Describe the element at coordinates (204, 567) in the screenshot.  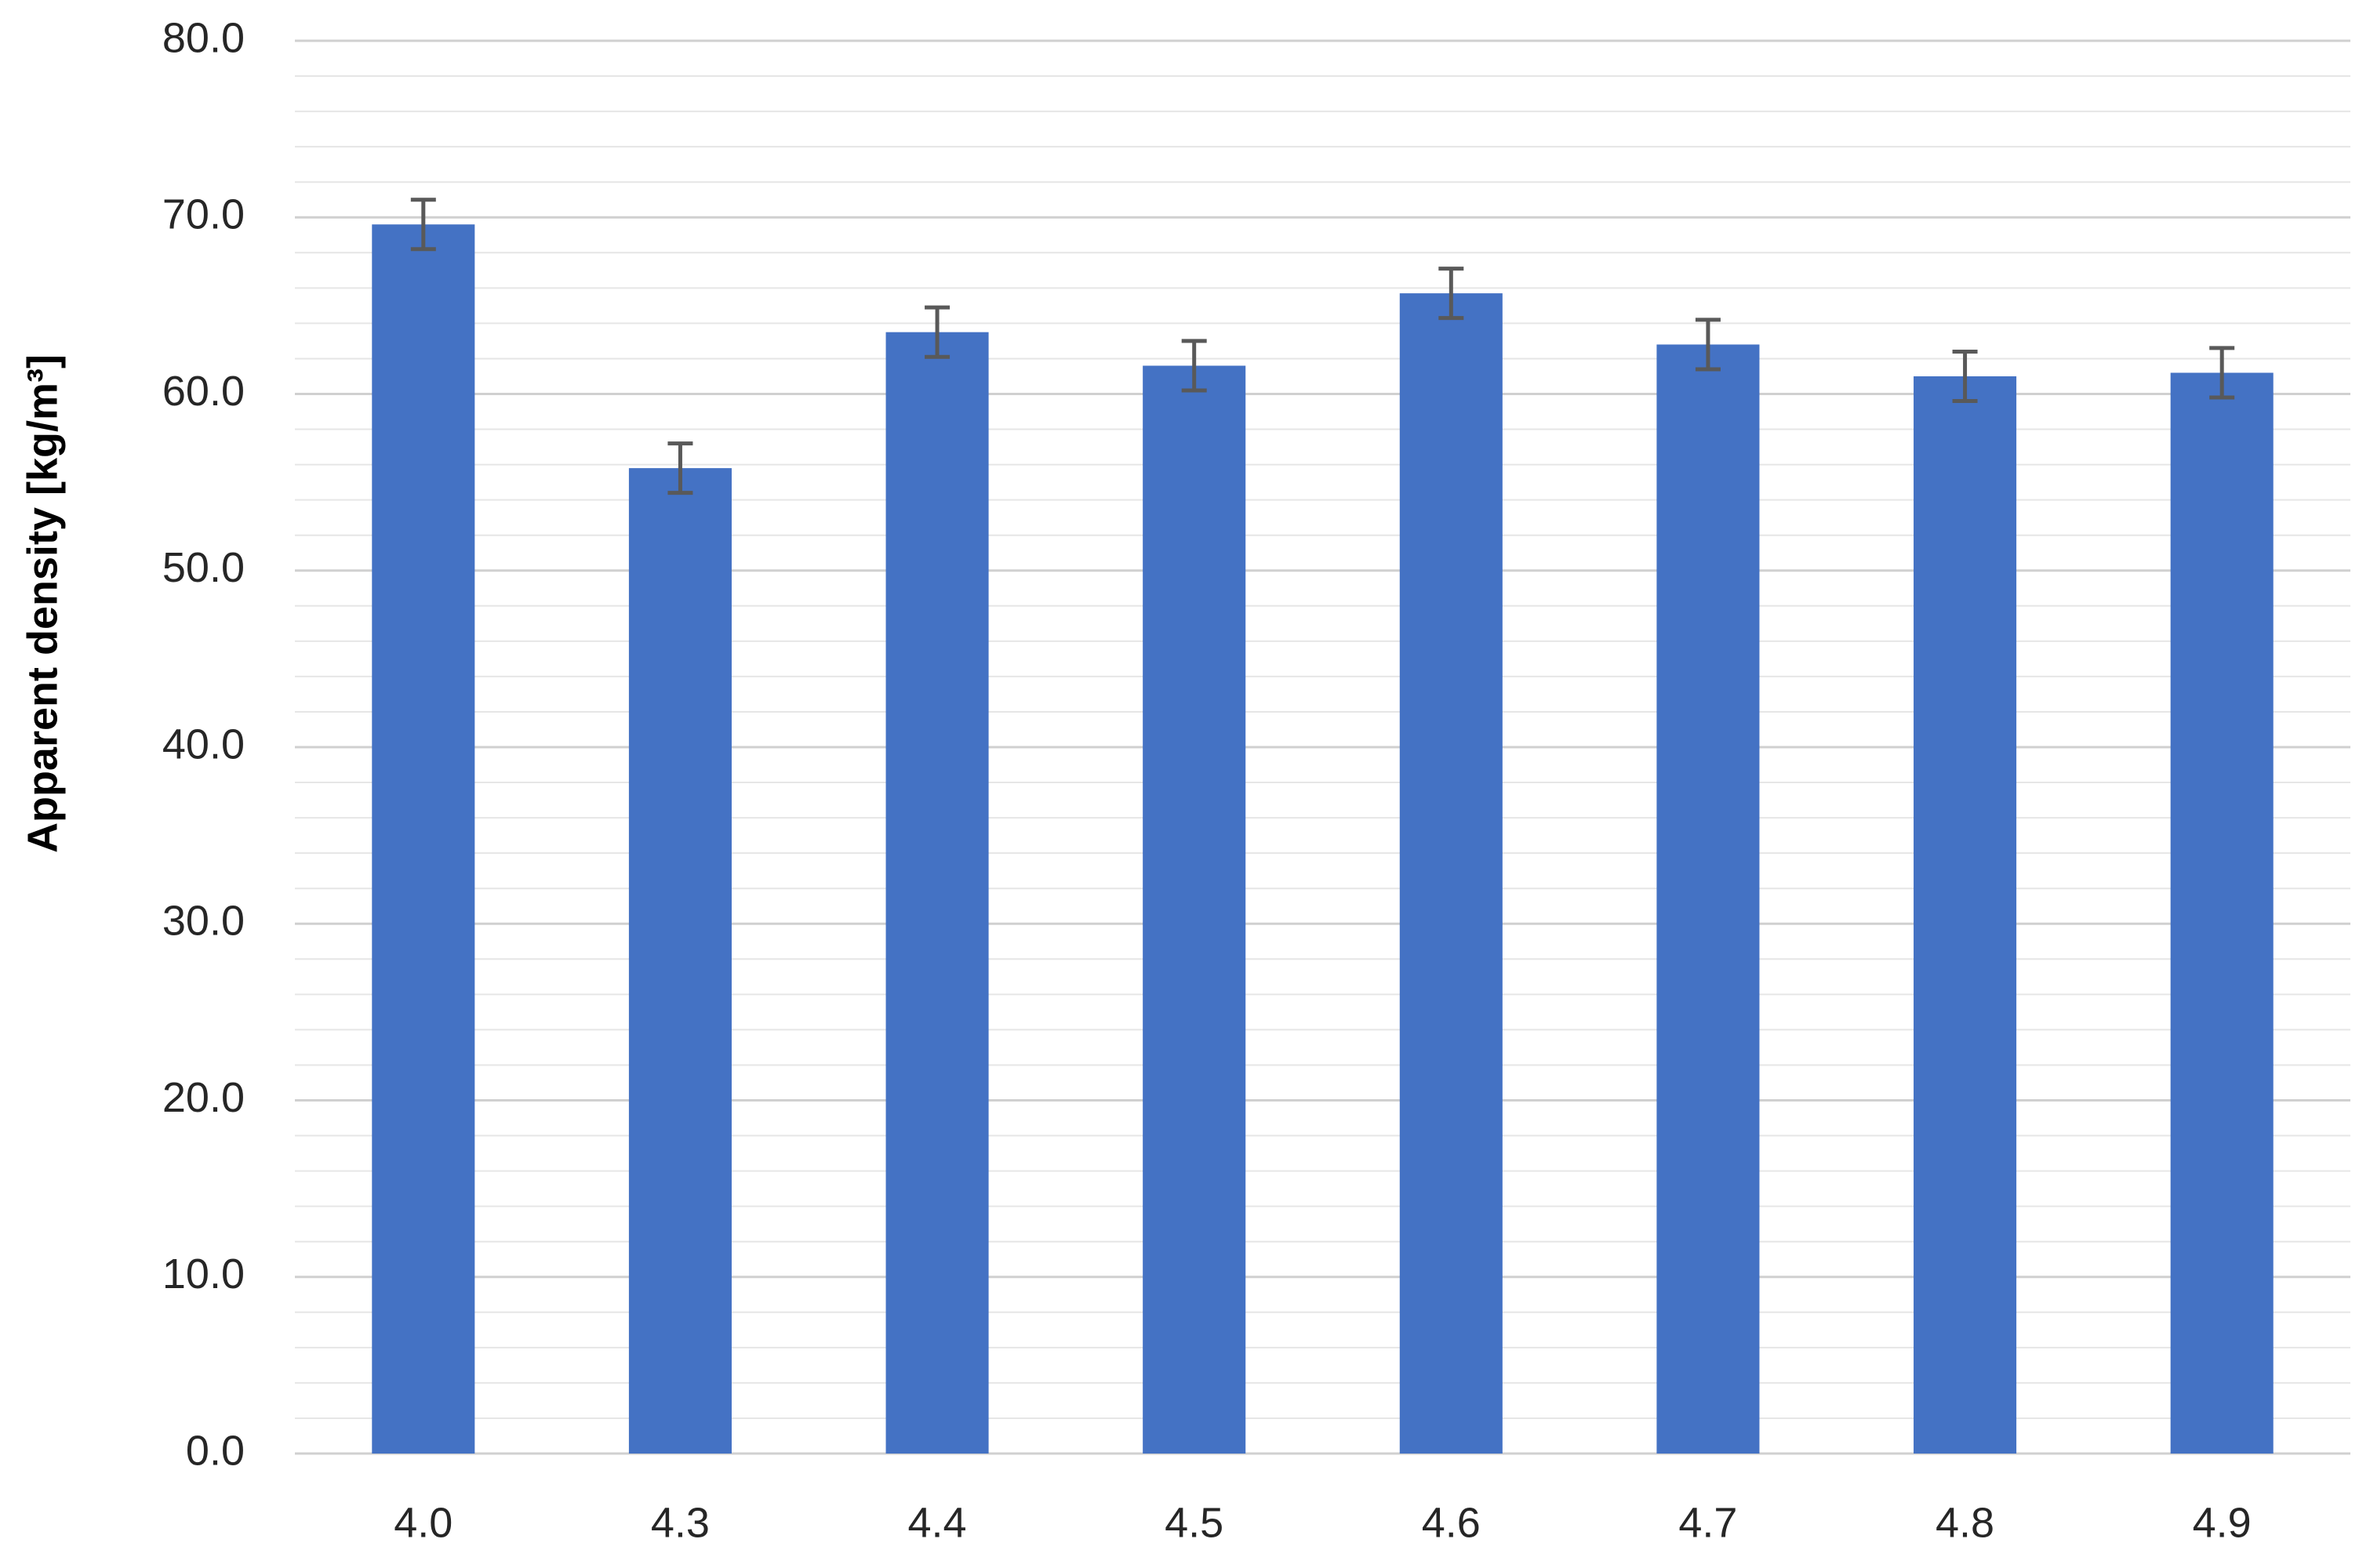
I see `y-tick-label: 50.0` at that location.